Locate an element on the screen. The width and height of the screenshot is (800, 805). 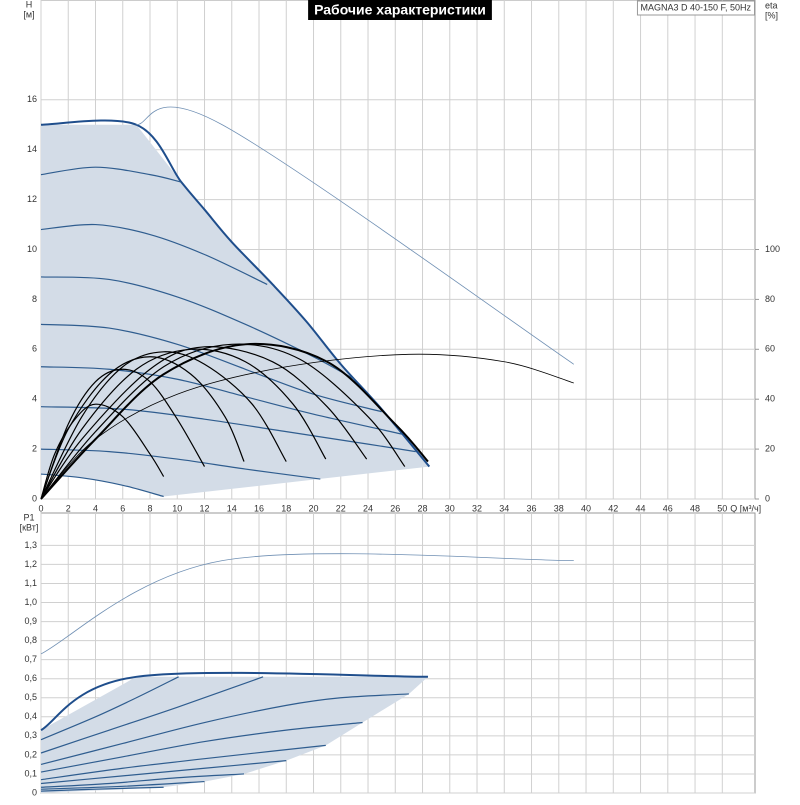
y-axis-label: P1 is located at coordinates (28, 517).